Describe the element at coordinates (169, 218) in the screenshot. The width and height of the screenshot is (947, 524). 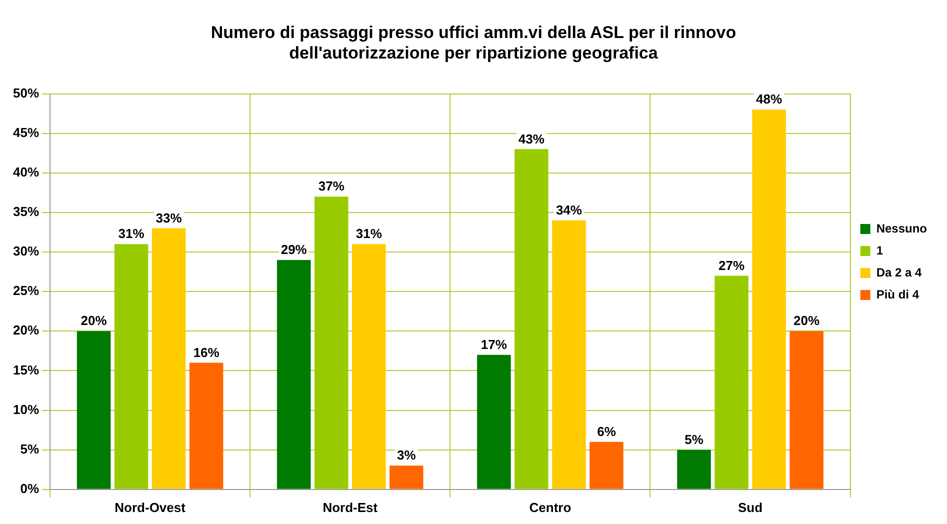
I see `data-label: 33%` at that location.